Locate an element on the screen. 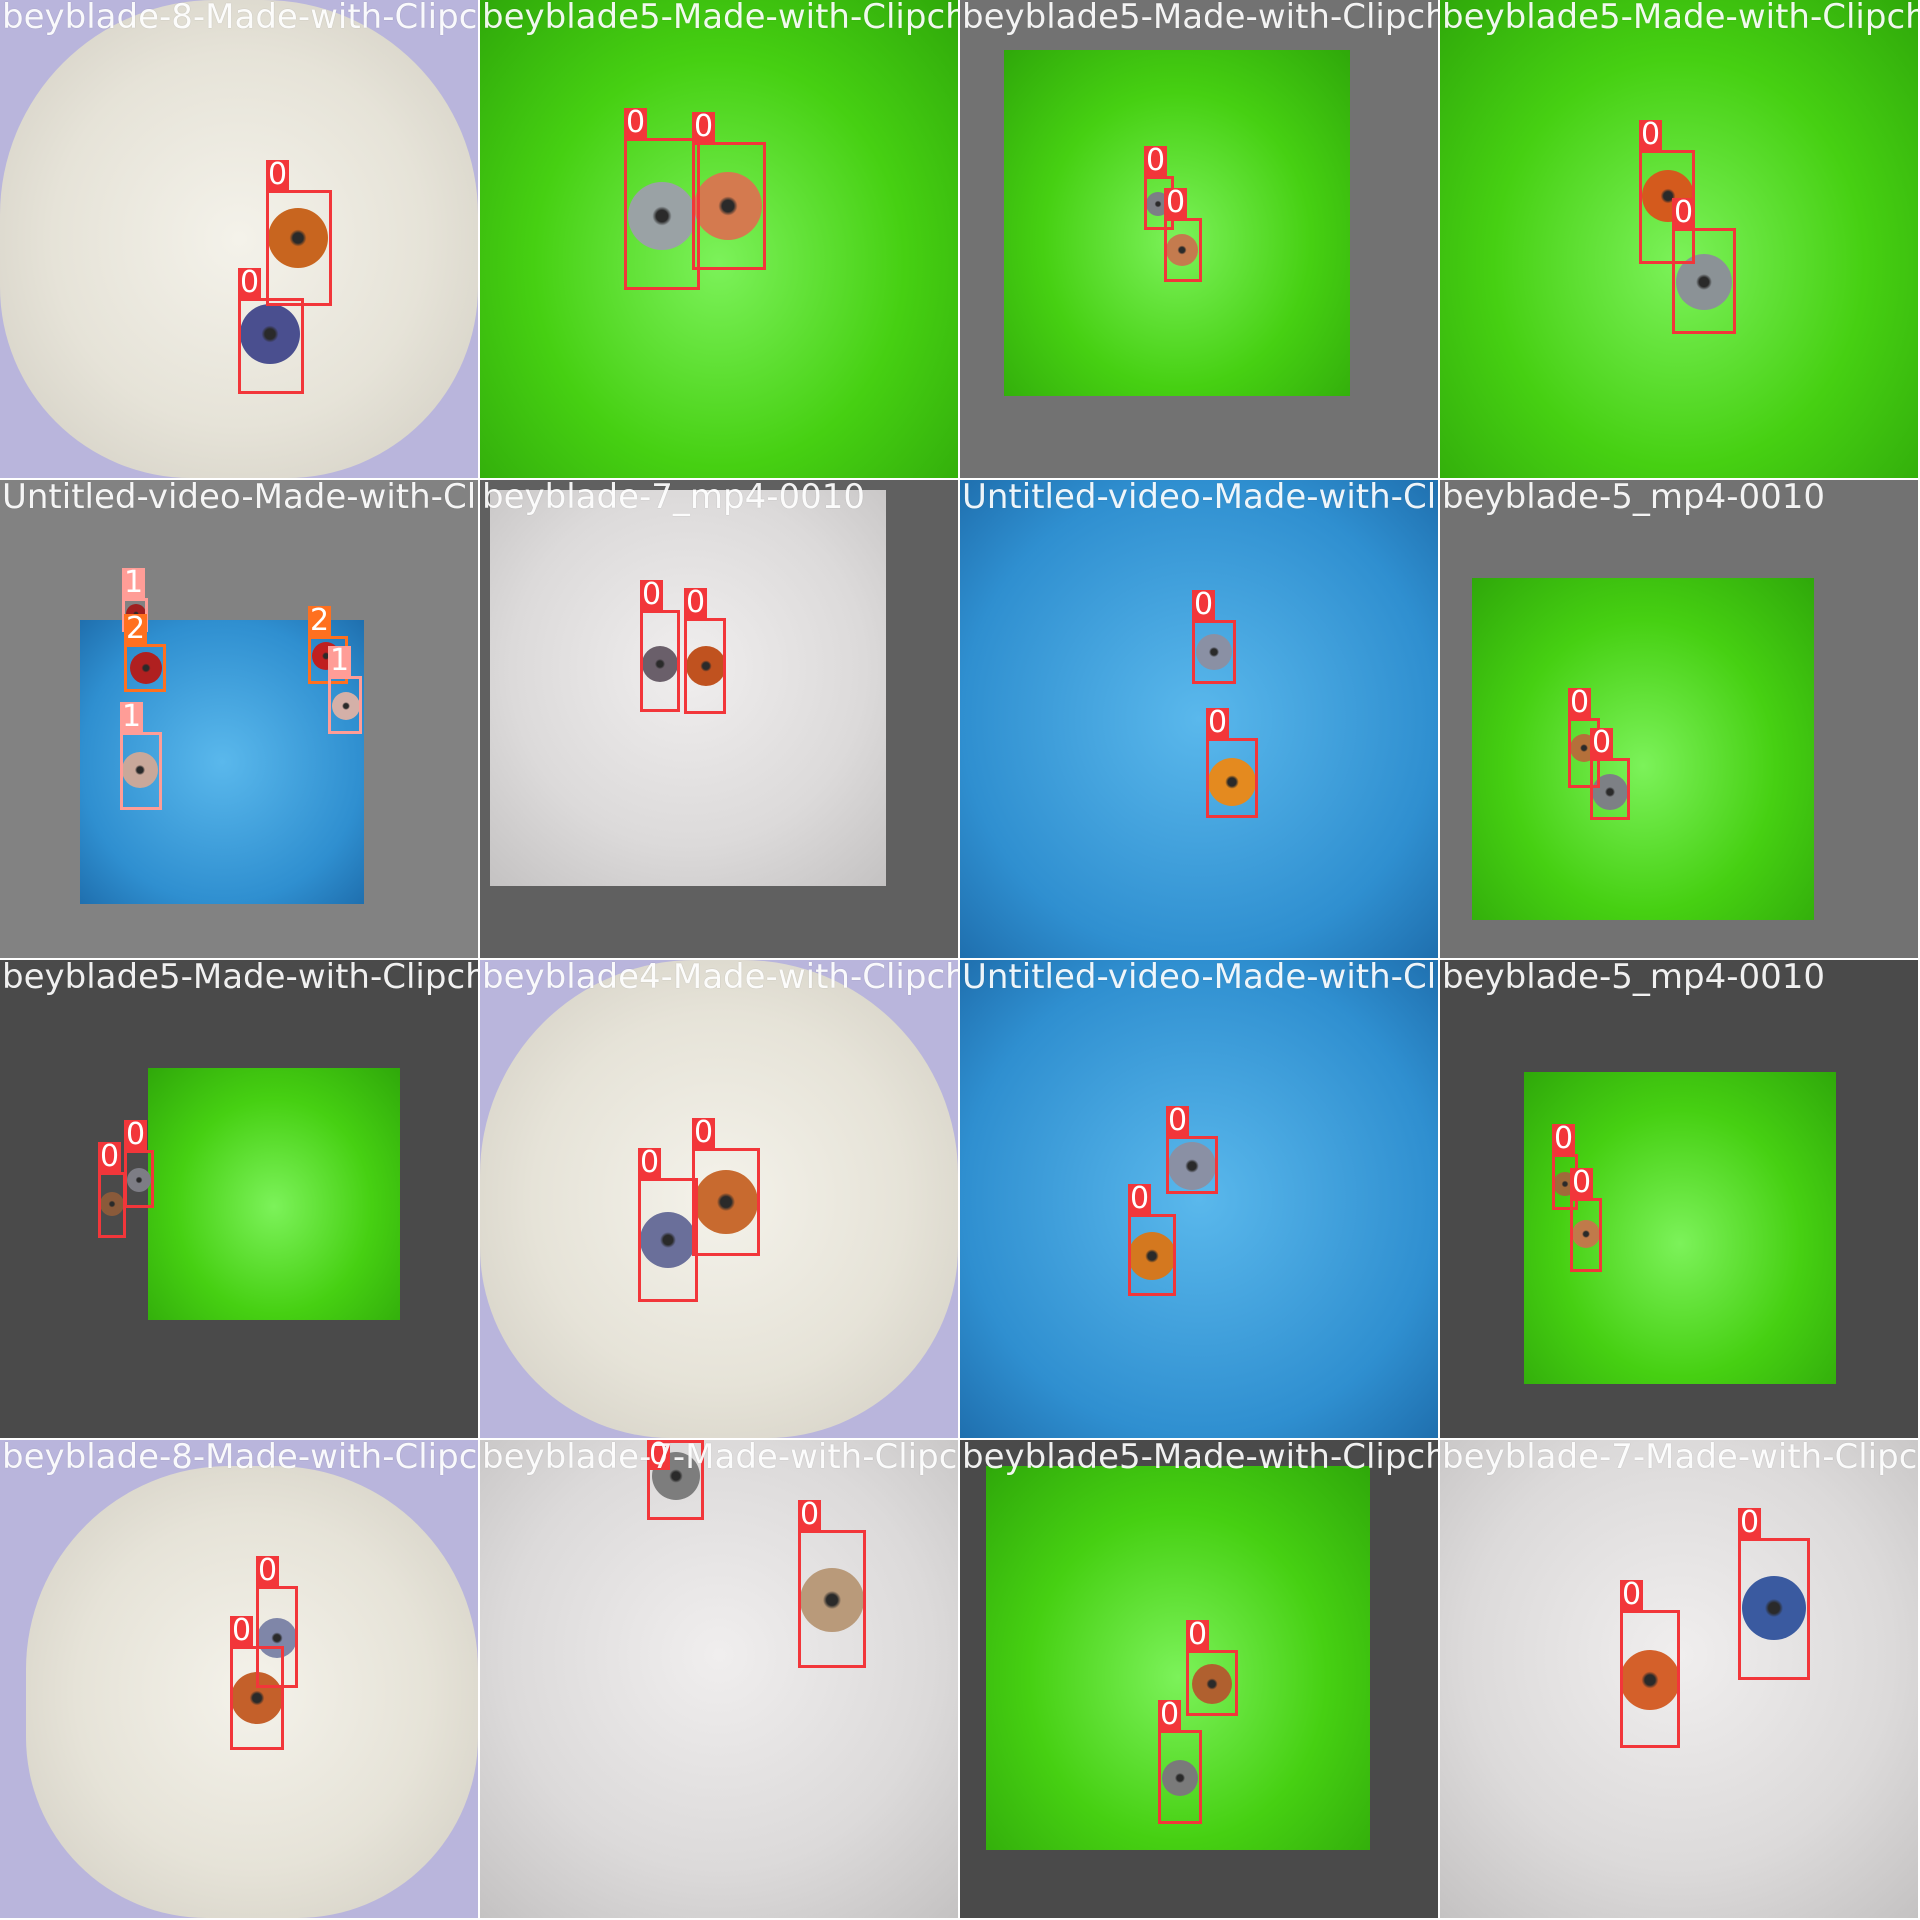  mosaic-tile: 1 2 1 2 1 Untitled-video-Made-with-Clipchamp is located at coordinates (239, 719).